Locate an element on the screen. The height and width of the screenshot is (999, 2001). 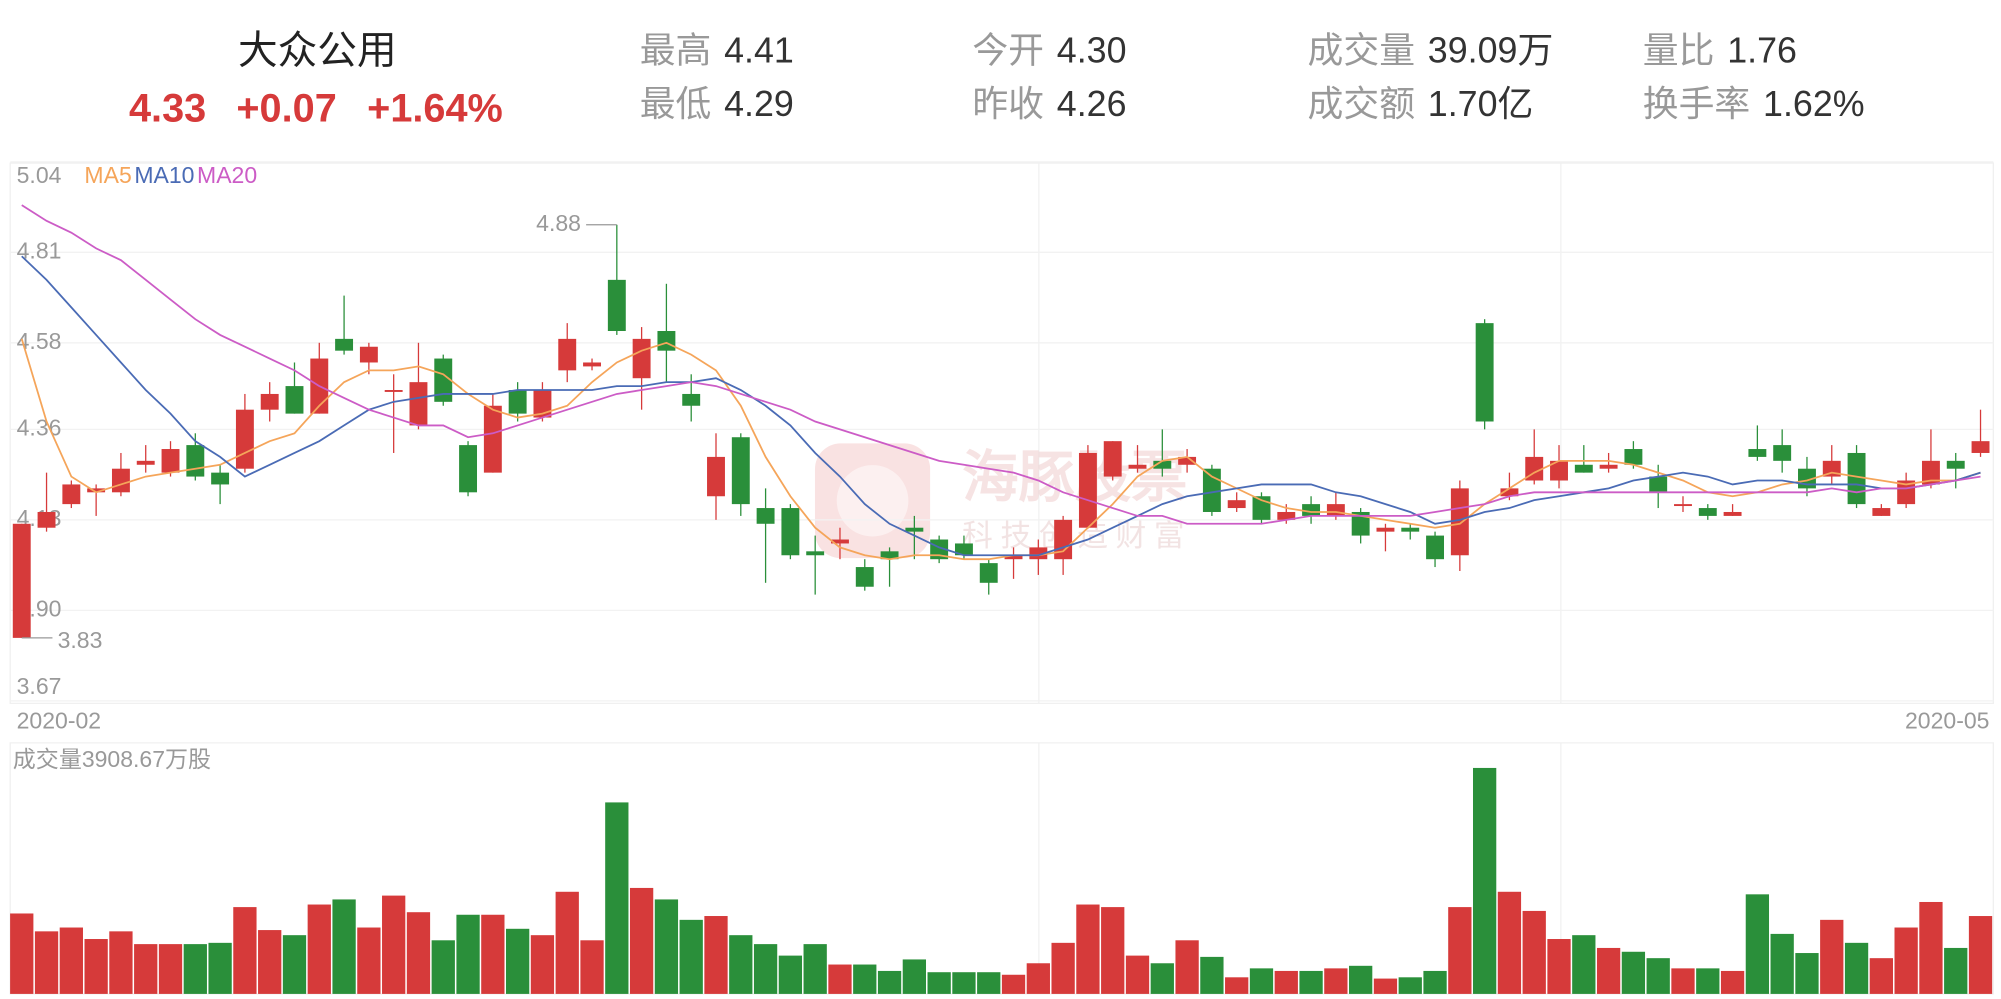
stat-label: 今开 is located at coordinates (1008, 51).